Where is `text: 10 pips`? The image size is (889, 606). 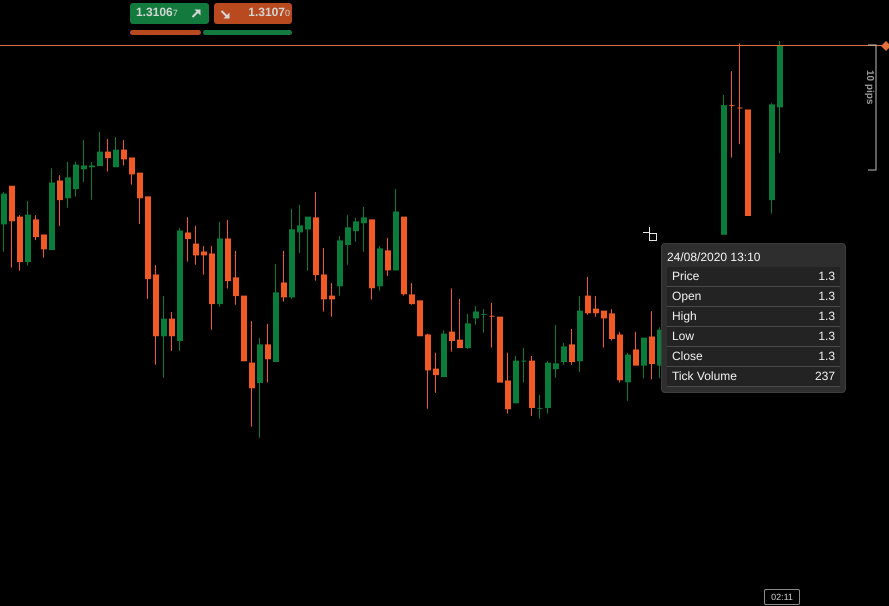
text: 10 pips is located at coordinates (869, 87).